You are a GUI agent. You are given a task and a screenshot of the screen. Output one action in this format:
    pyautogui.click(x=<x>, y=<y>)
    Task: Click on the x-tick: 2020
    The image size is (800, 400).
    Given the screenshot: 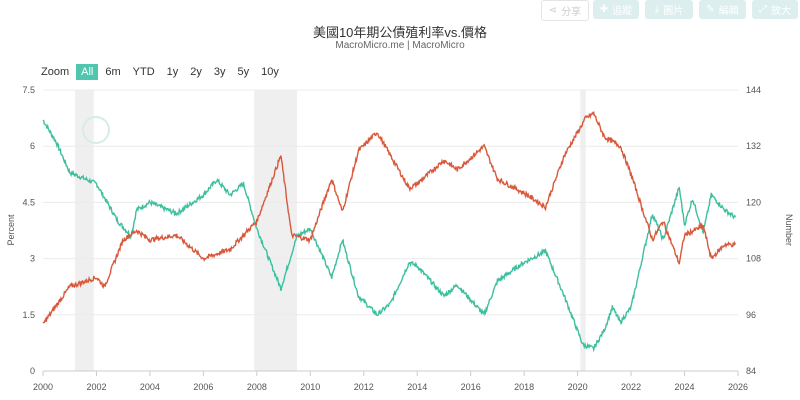 What is the action you would take?
    pyautogui.click(x=578, y=387)
    